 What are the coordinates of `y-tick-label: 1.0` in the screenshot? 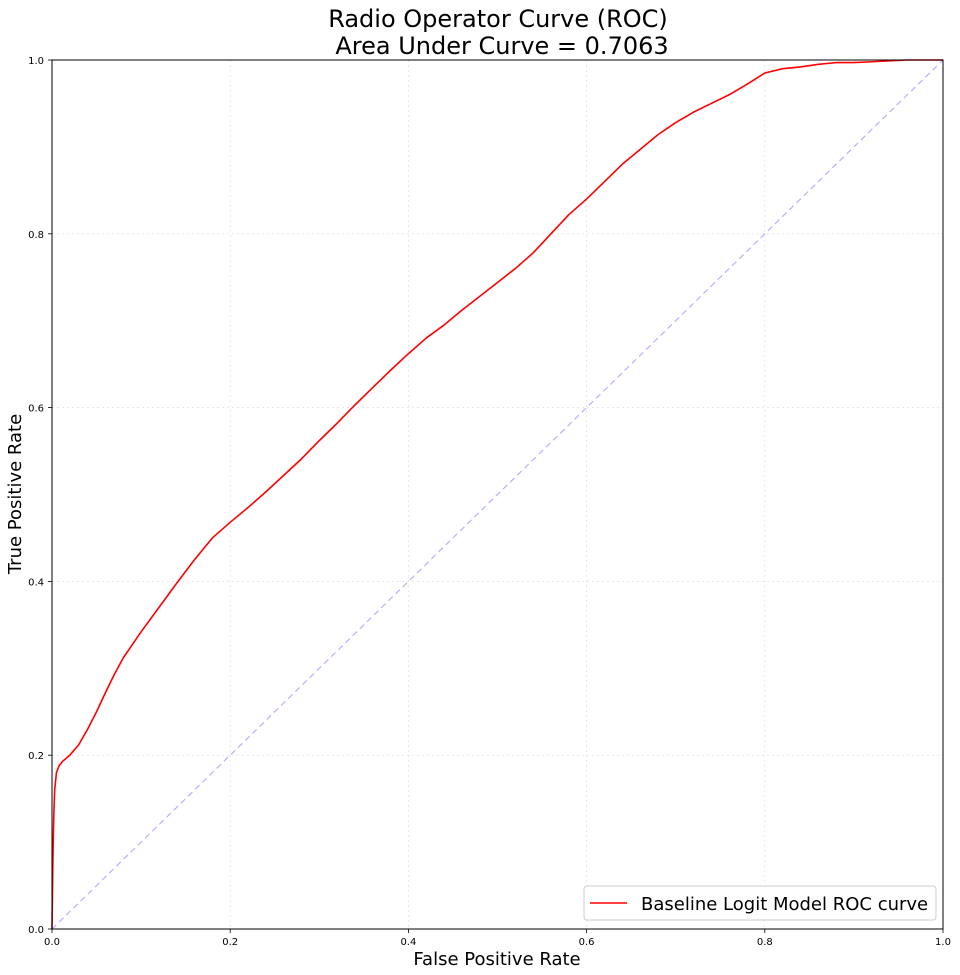 It's located at (36, 61).